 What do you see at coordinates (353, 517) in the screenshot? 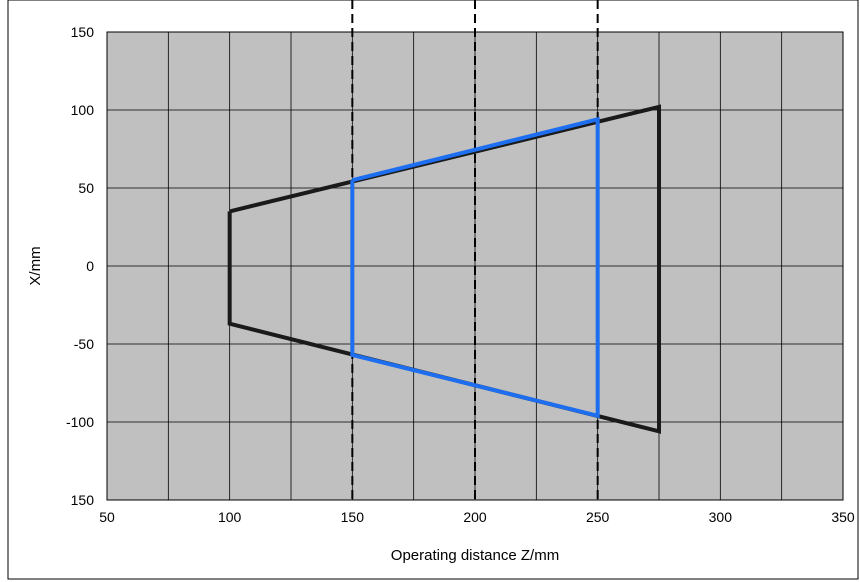
I see `x-tick-label: 150` at bounding box center [353, 517].